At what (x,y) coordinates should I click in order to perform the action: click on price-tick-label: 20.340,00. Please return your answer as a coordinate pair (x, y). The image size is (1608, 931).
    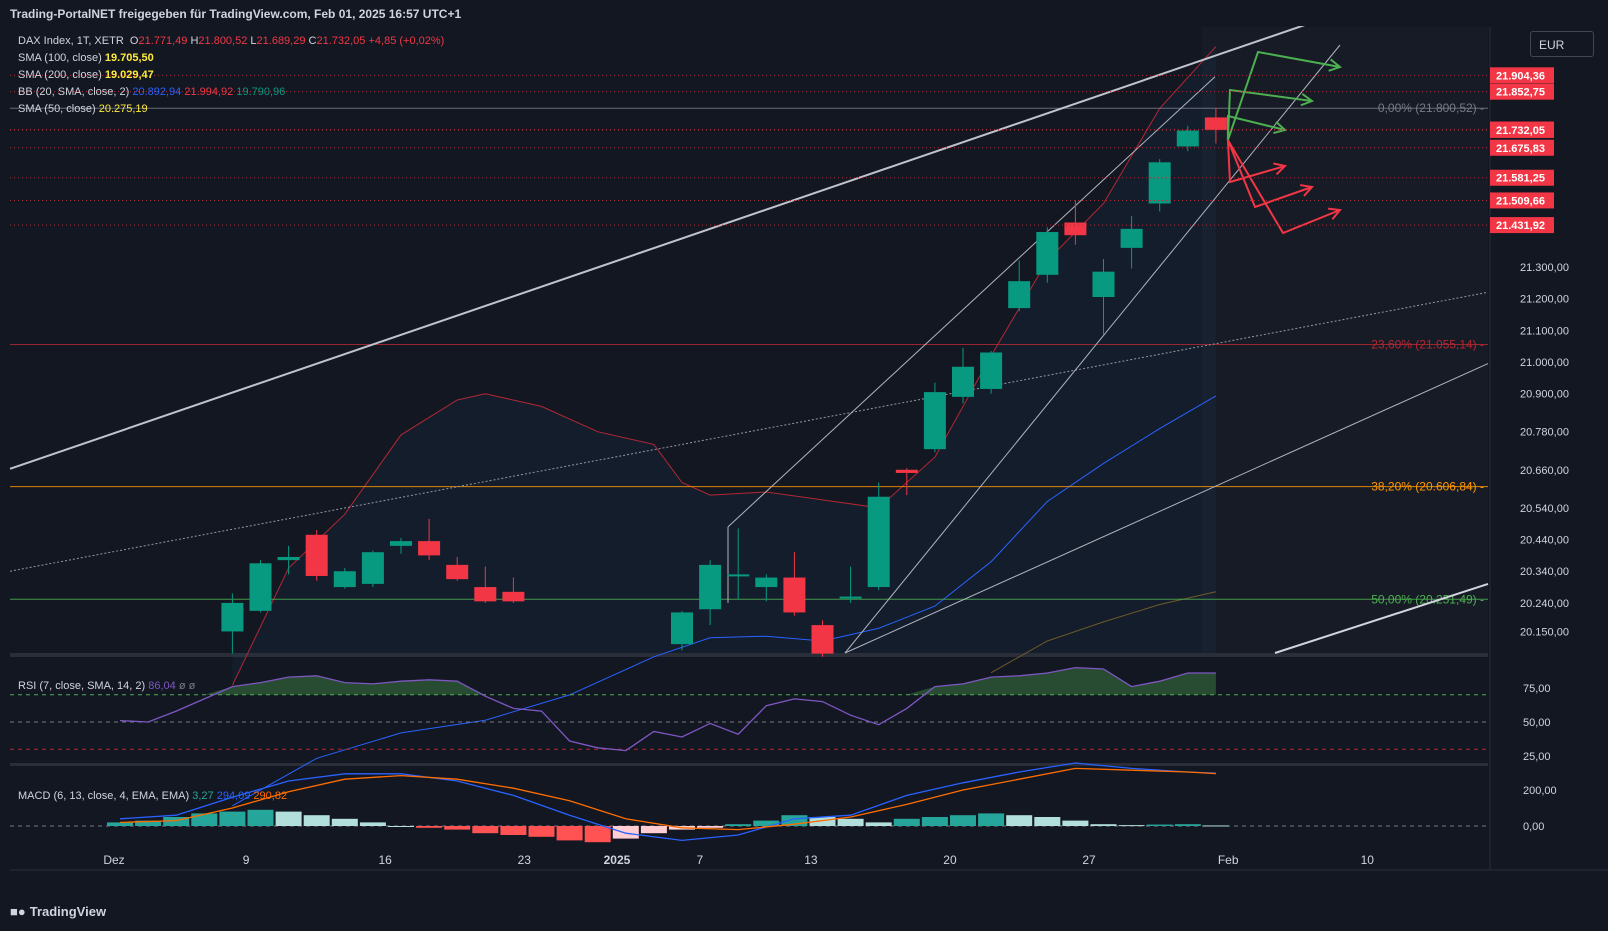
    Looking at the image, I should click on (1544, 572).